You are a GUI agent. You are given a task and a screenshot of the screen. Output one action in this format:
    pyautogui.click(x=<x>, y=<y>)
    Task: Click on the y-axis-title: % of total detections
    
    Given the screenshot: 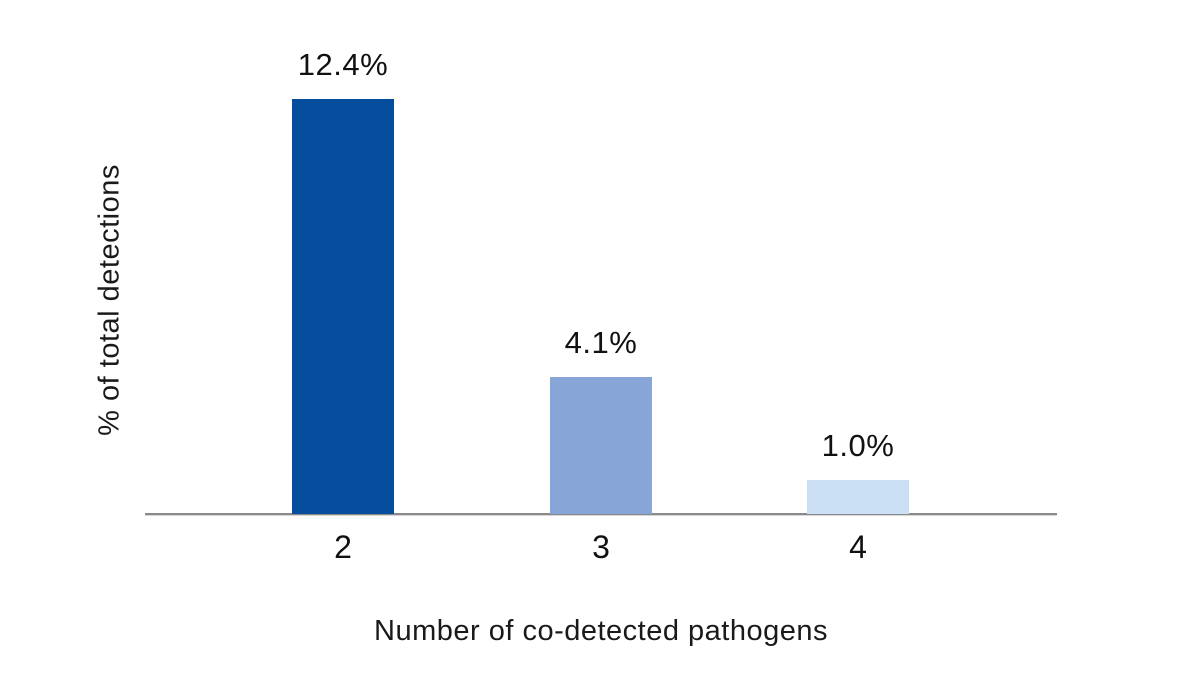 What is the action you would take?
    pyautogui.click(x=109, y=300)
    